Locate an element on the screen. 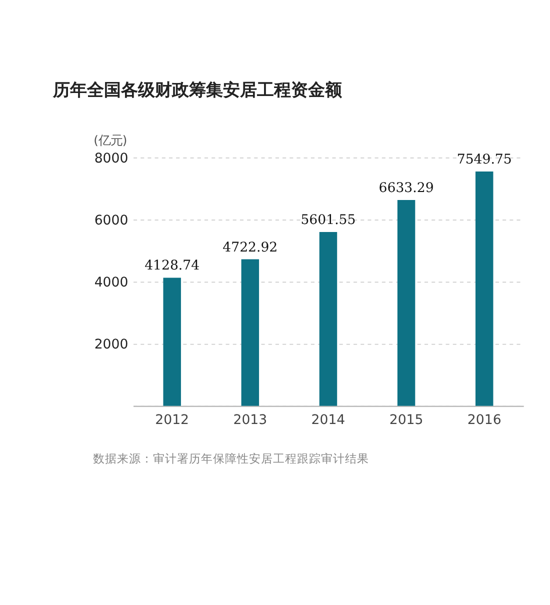 The height and width of the screenshot is (605, 550). y-tick-label: 8000 is located at coordinates (111, 158).